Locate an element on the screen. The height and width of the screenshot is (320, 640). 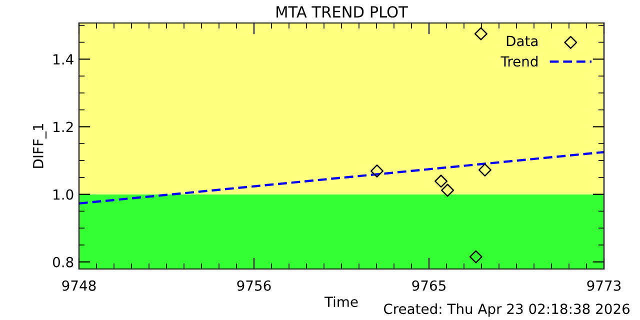
legend-label: Data is located at coordinates (522, 41).